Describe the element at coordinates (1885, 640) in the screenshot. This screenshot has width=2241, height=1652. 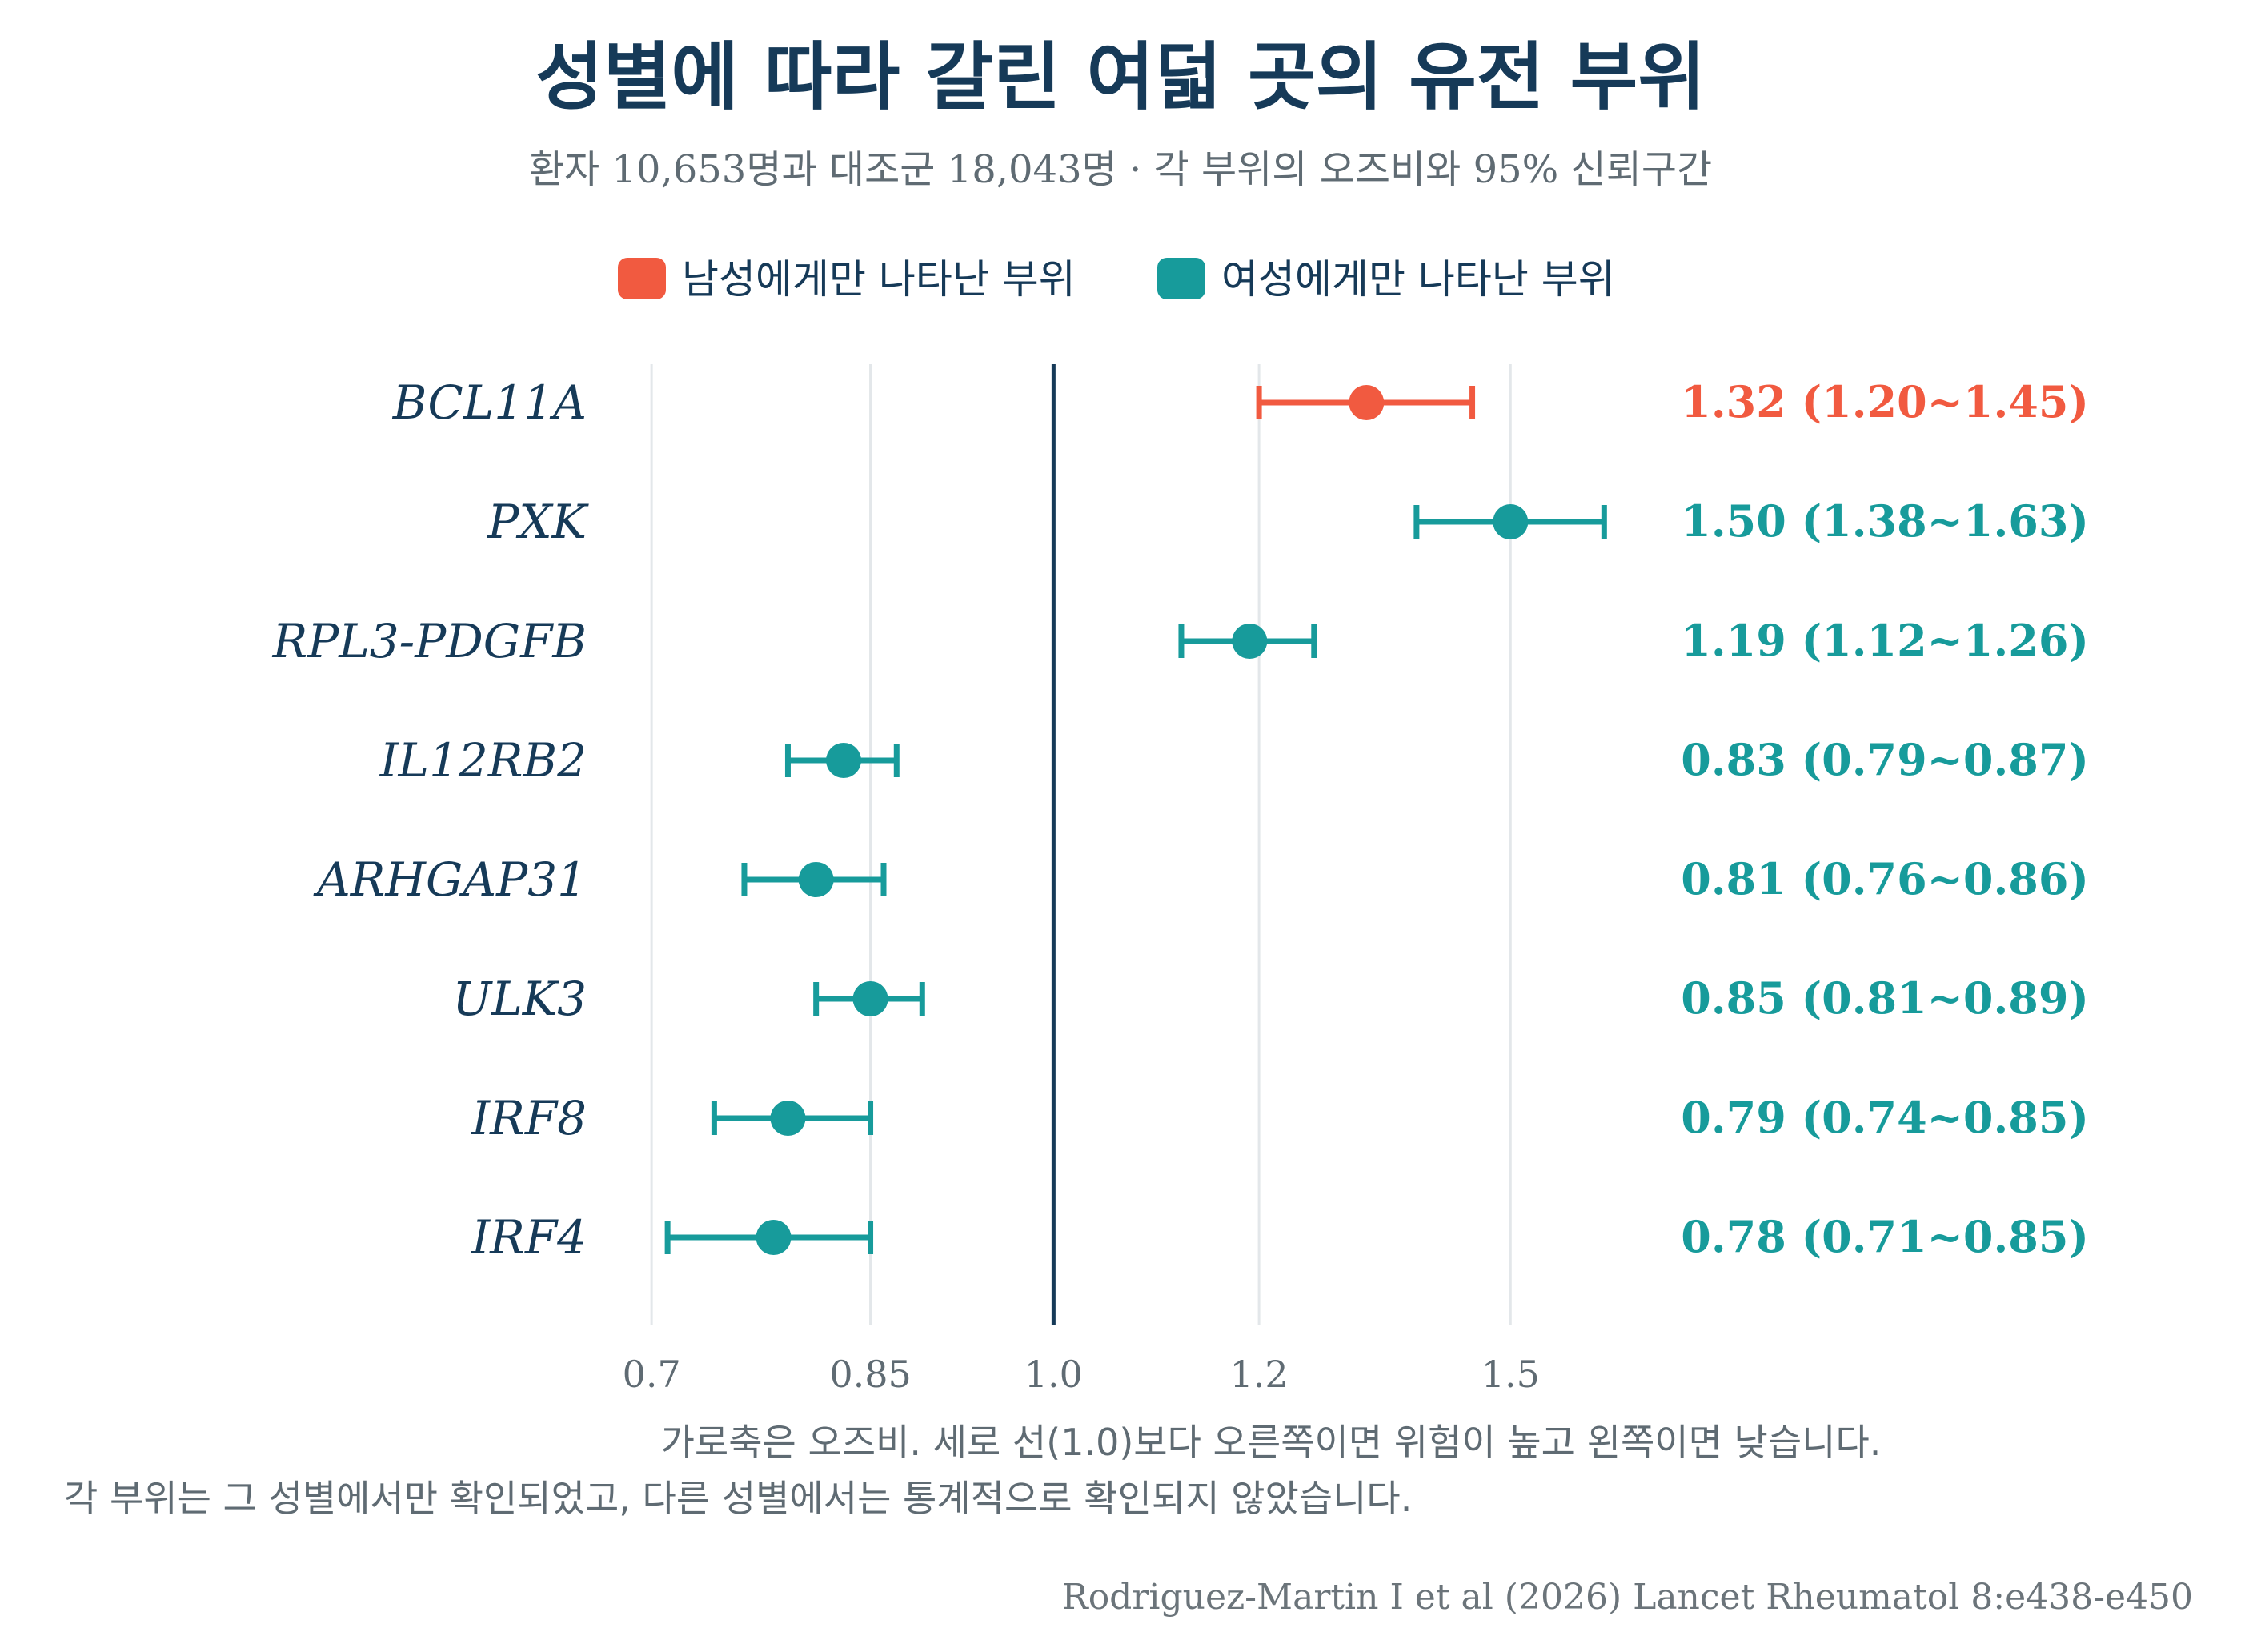
I see `value-label: 1.19 (1.12~1.26)` at that location.